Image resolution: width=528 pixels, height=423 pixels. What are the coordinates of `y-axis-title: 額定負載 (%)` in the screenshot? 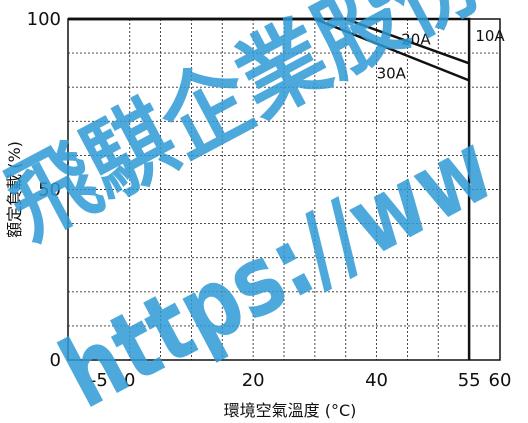 It's located at (14, 189).